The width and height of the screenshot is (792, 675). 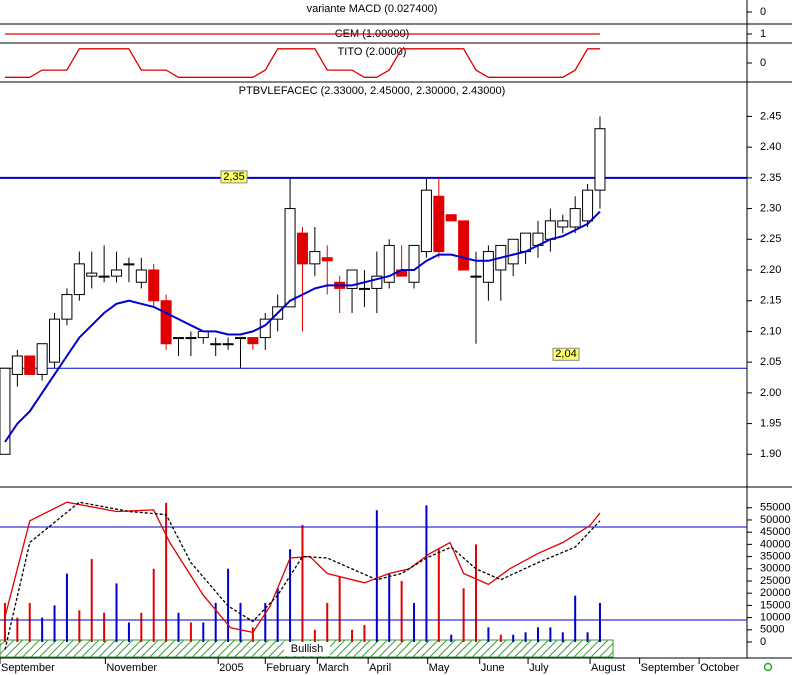 What do you see at coordinates (775, 556) in the screenshot?
I see `y-tick-label: 35000` at bounding box center [775, 556].